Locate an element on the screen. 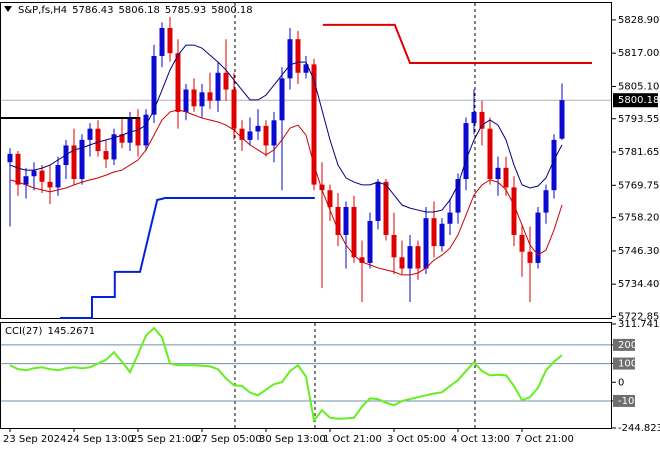  low: 5785.93 is located at coordinates (185, 10).